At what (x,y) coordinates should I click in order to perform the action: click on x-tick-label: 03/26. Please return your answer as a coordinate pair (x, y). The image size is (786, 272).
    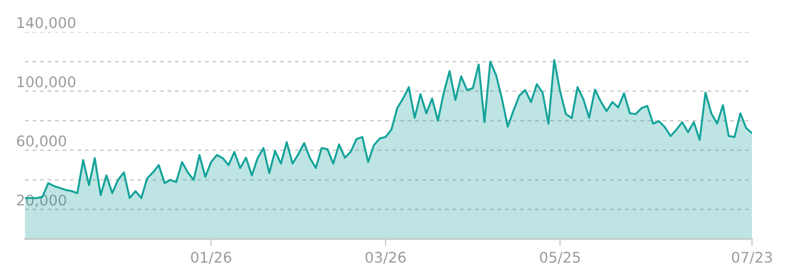
    Looking at the image, I should click on (386, 258).